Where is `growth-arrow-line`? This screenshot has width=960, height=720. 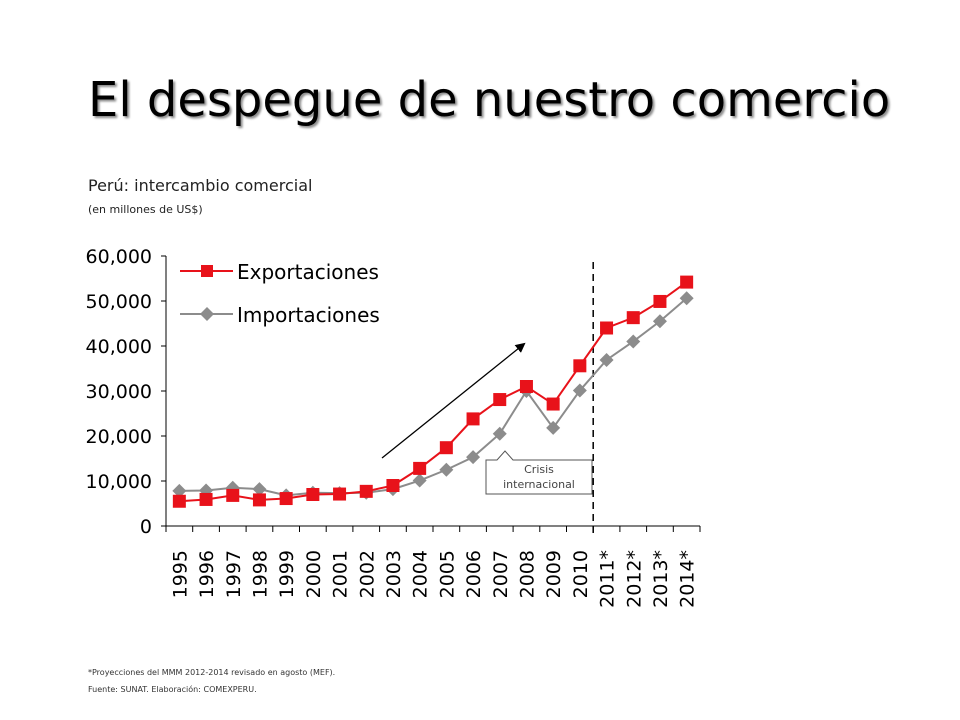
growth-arrow-line is located at coordinates (453, 400).